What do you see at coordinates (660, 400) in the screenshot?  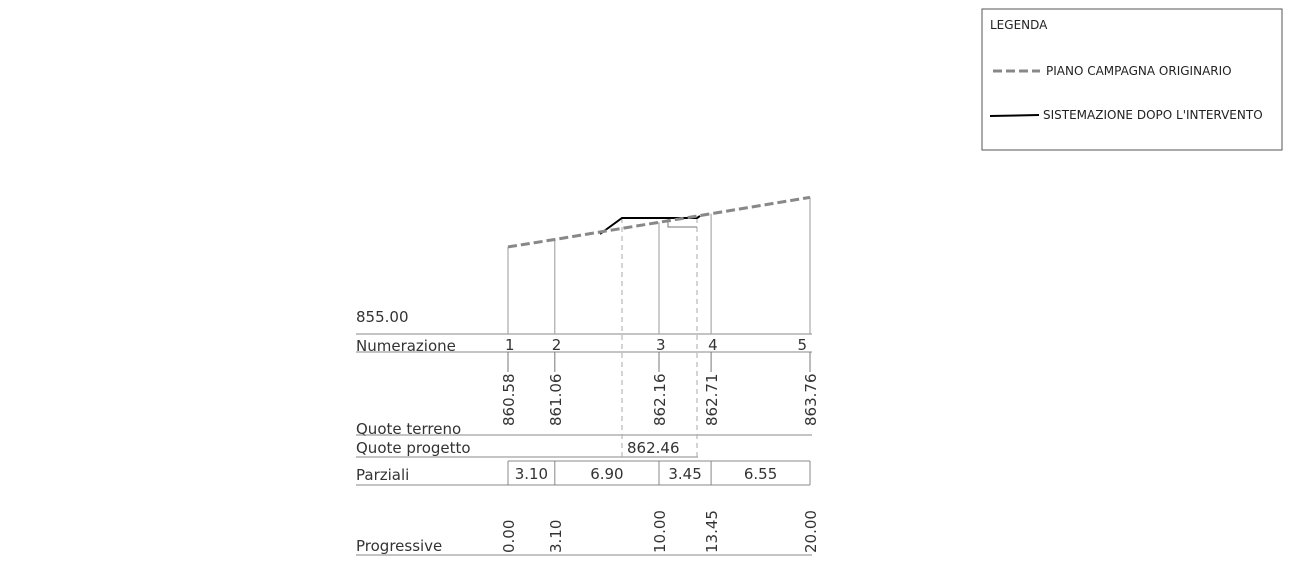 I see `quota-terreno: 862.16` at bounding box center [660, 400].